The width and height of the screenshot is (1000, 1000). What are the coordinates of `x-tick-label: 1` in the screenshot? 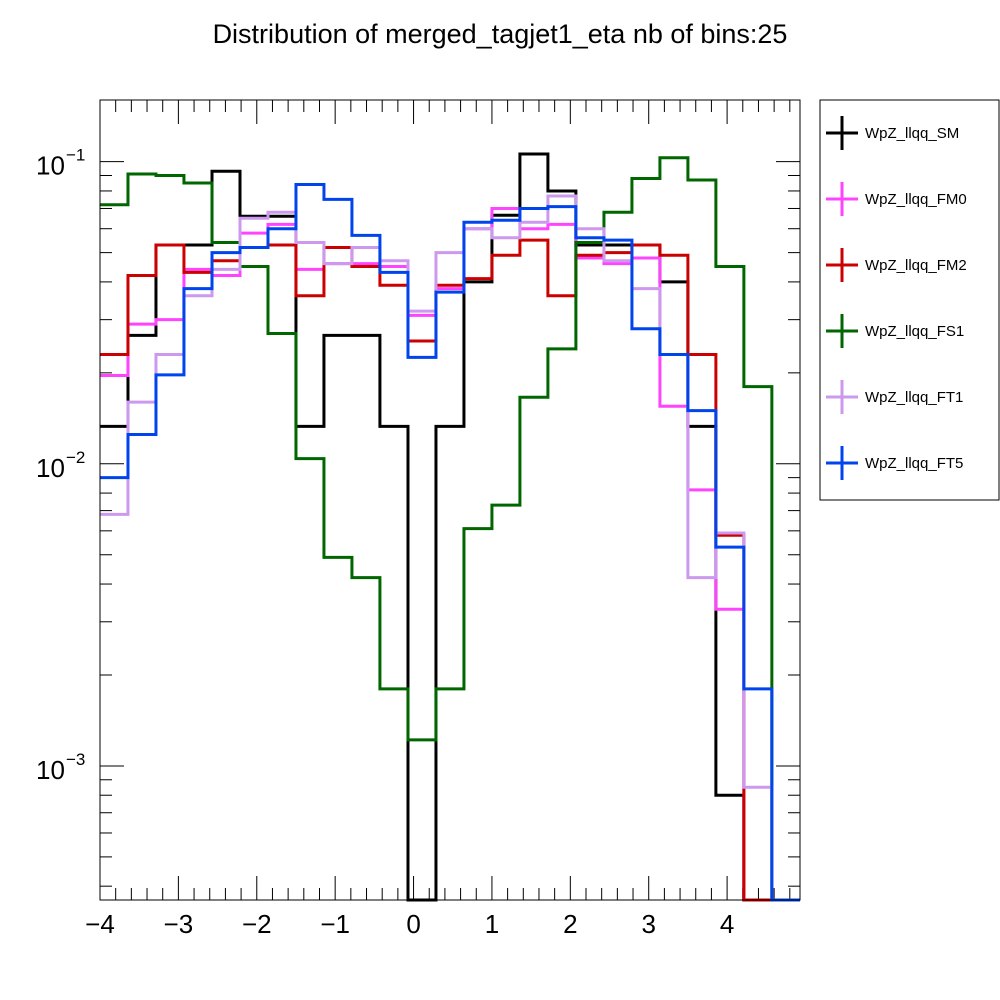 It's located at (492, 924).